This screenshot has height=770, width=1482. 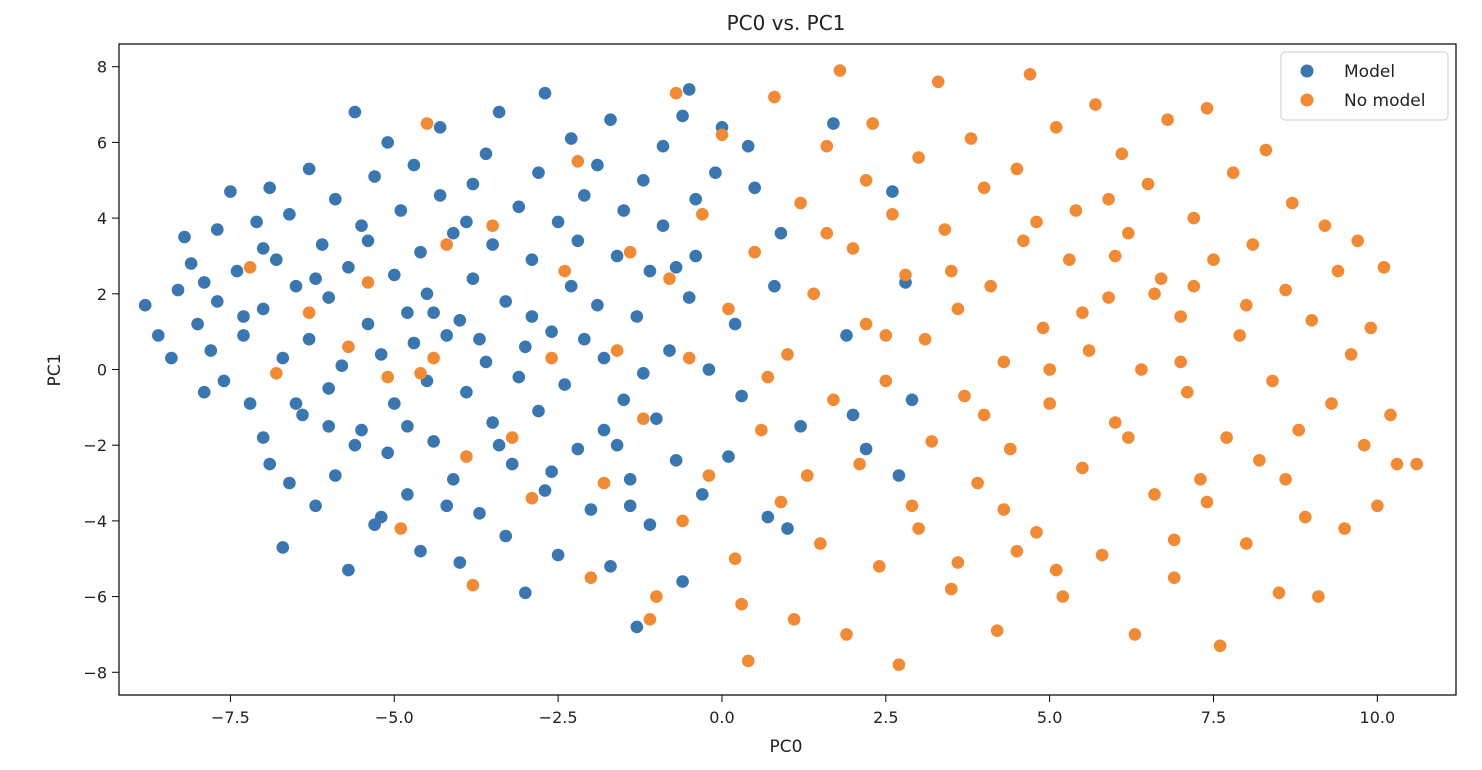 What do you see at coordinates (1307, 71) in the screenshot?
I see `legend-marker-model` at bounding box center [1307, 71].